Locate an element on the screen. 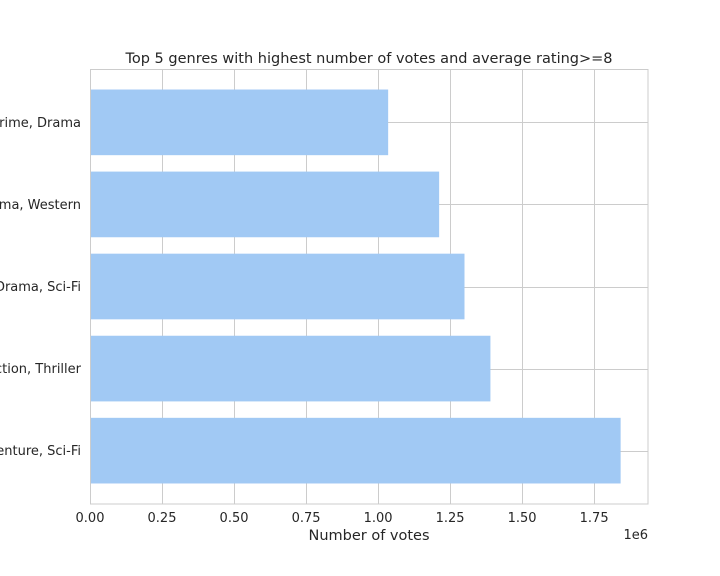 The image size is (720, 576). x-tick-label: 1.00 is located at coordinates (378, 518).